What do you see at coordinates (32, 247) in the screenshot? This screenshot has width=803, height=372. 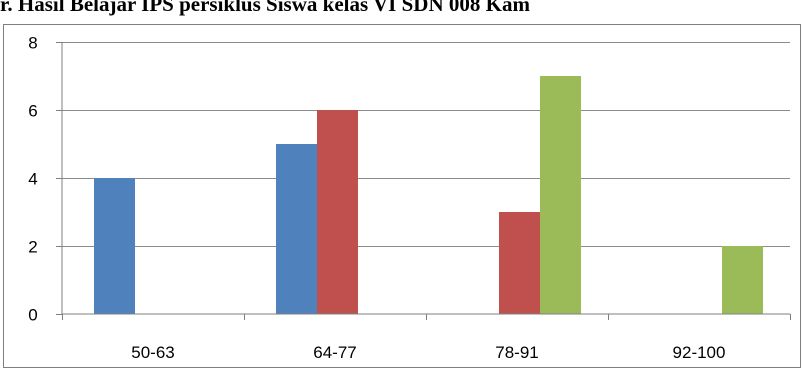 I see `y-tick-label: 2` at bounding box center [32, 247].